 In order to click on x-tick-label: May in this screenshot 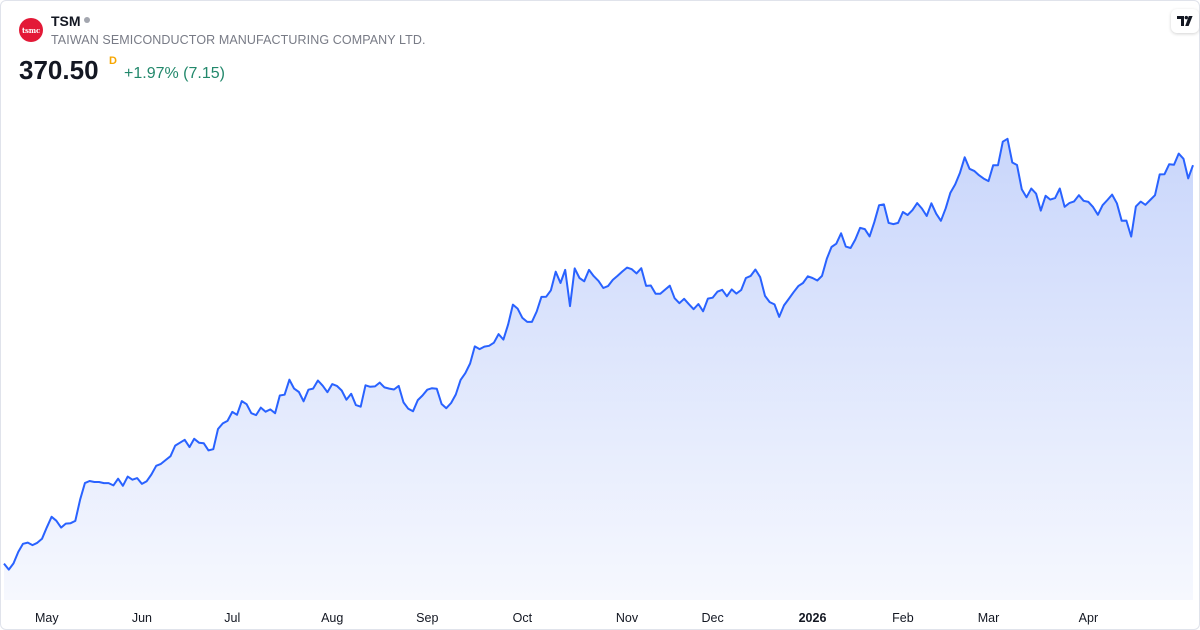, I will do `click(47, 618)`.